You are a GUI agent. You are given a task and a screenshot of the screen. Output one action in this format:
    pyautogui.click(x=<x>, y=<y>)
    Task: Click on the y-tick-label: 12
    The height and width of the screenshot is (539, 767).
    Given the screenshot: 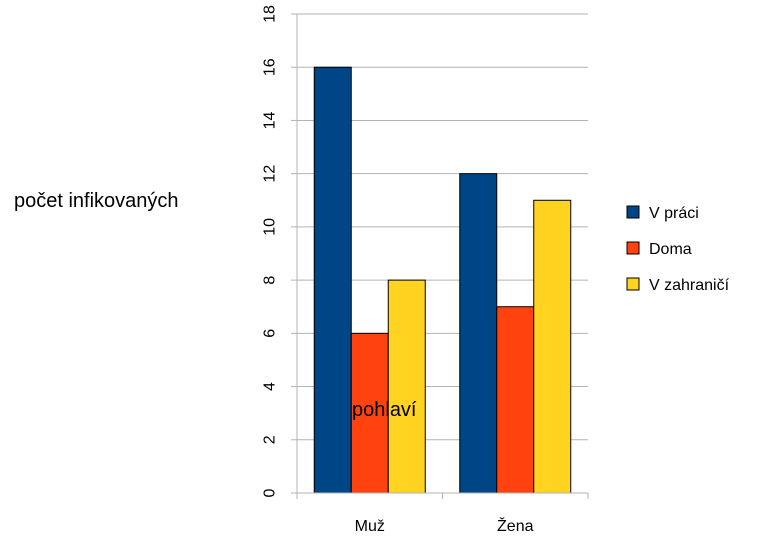 What is the action you would take?
    pyautogui.click(x=270, y=174)
    